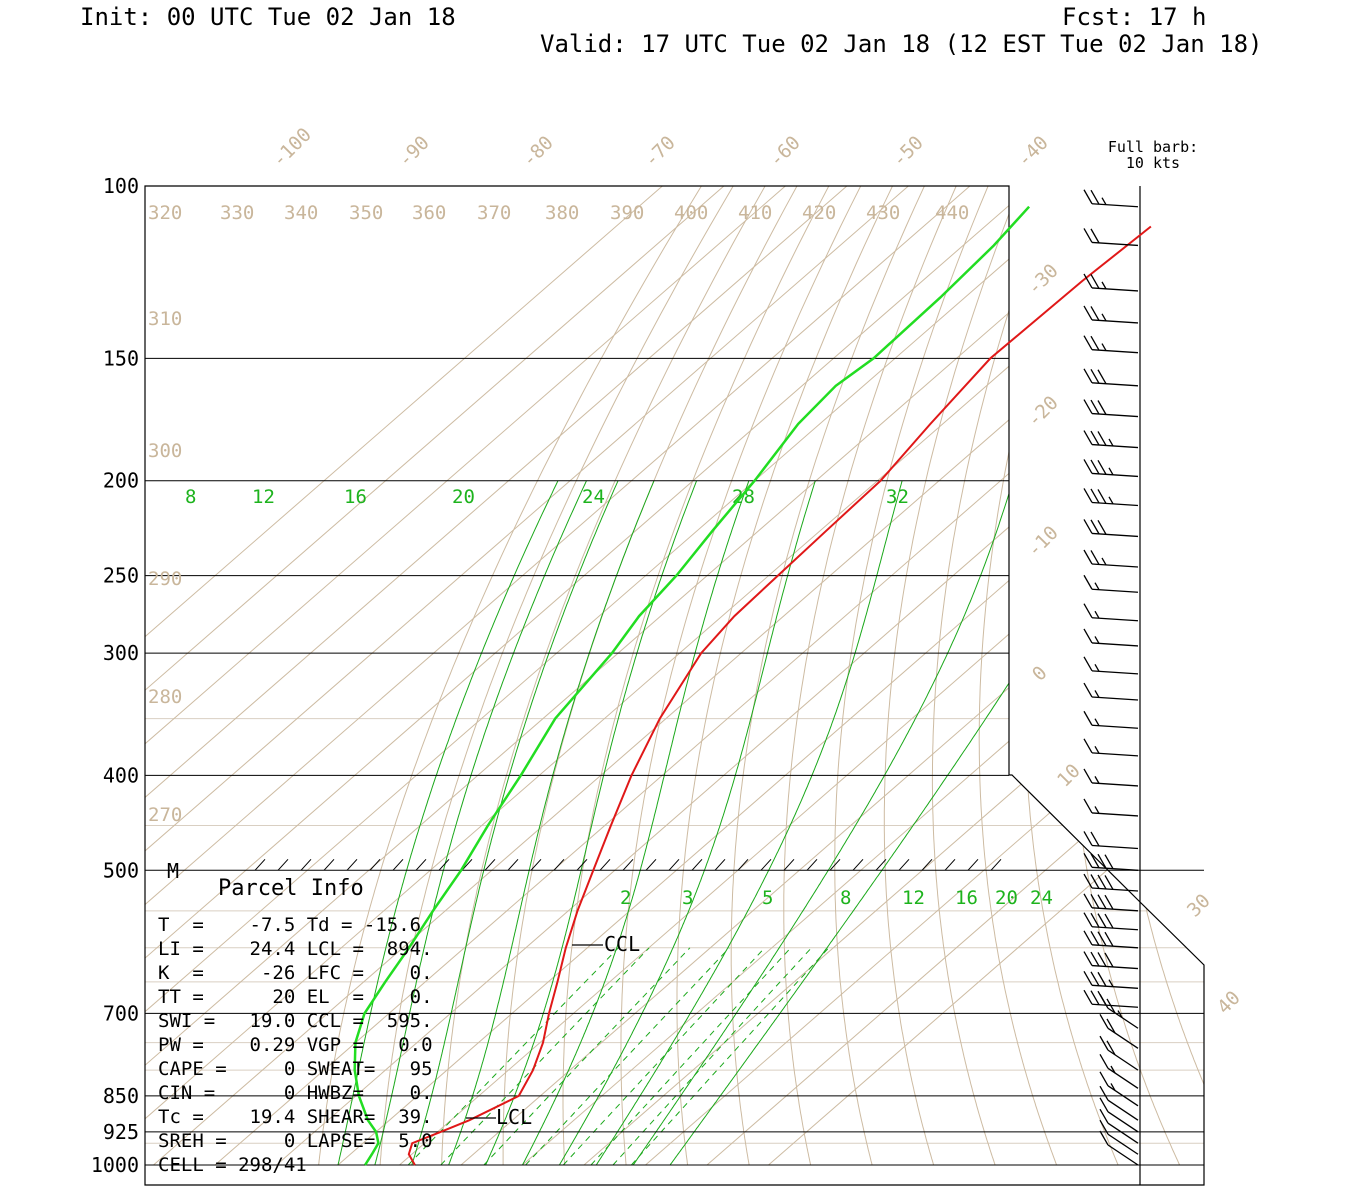  Describe the element at coordinates (1229, 1003) in the screenshot. I see `isotherm-label-40: 40` at that location.